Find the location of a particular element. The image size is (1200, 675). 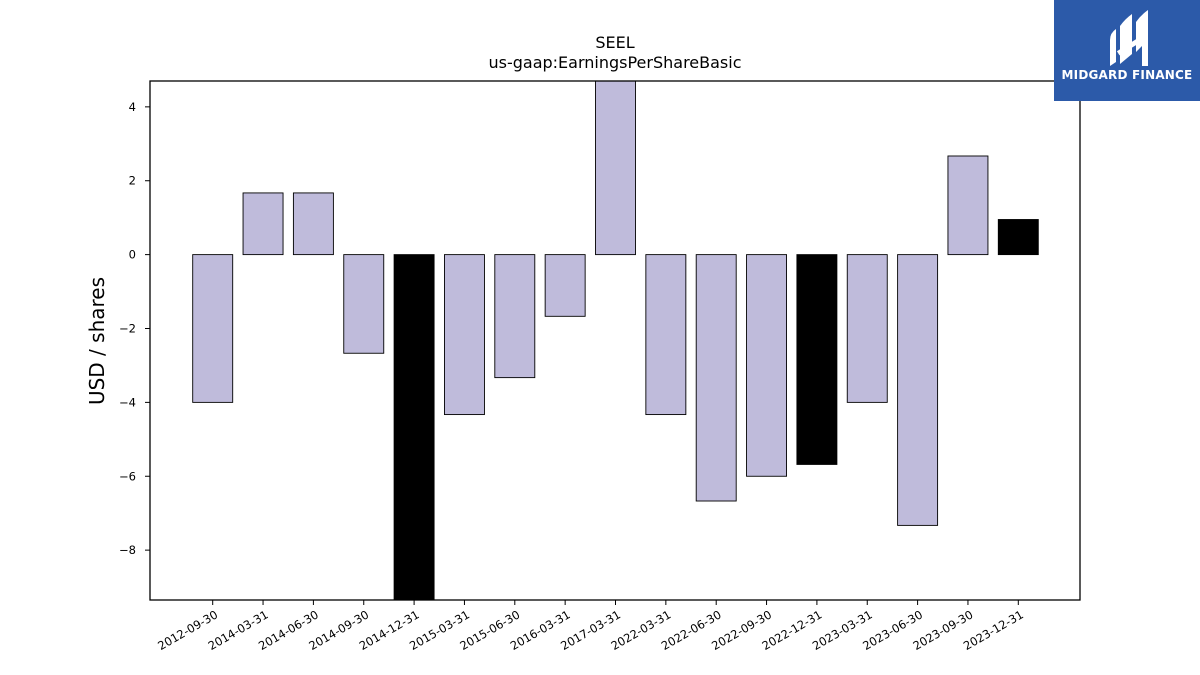

y-tick-label: 2 is located at coordinates (132, 181).